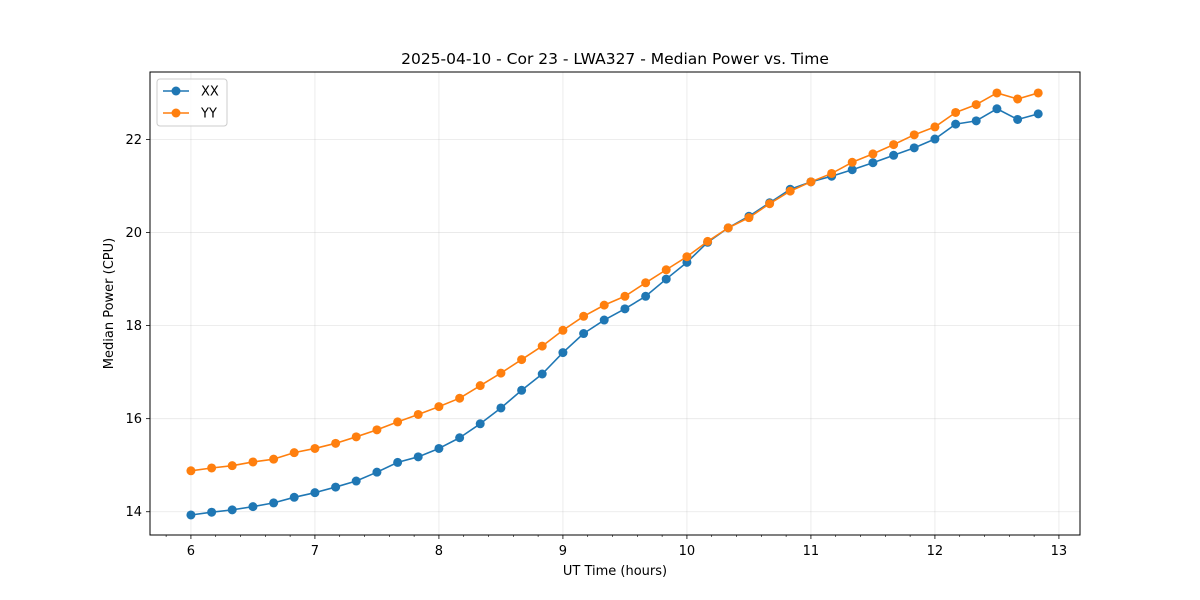 The width and height of the screenshot is (1200, 600). What do you see at coordinates (687, 551) in the screenshot?
I see `x-tick-label: 10` at bounding box center [687, 551].